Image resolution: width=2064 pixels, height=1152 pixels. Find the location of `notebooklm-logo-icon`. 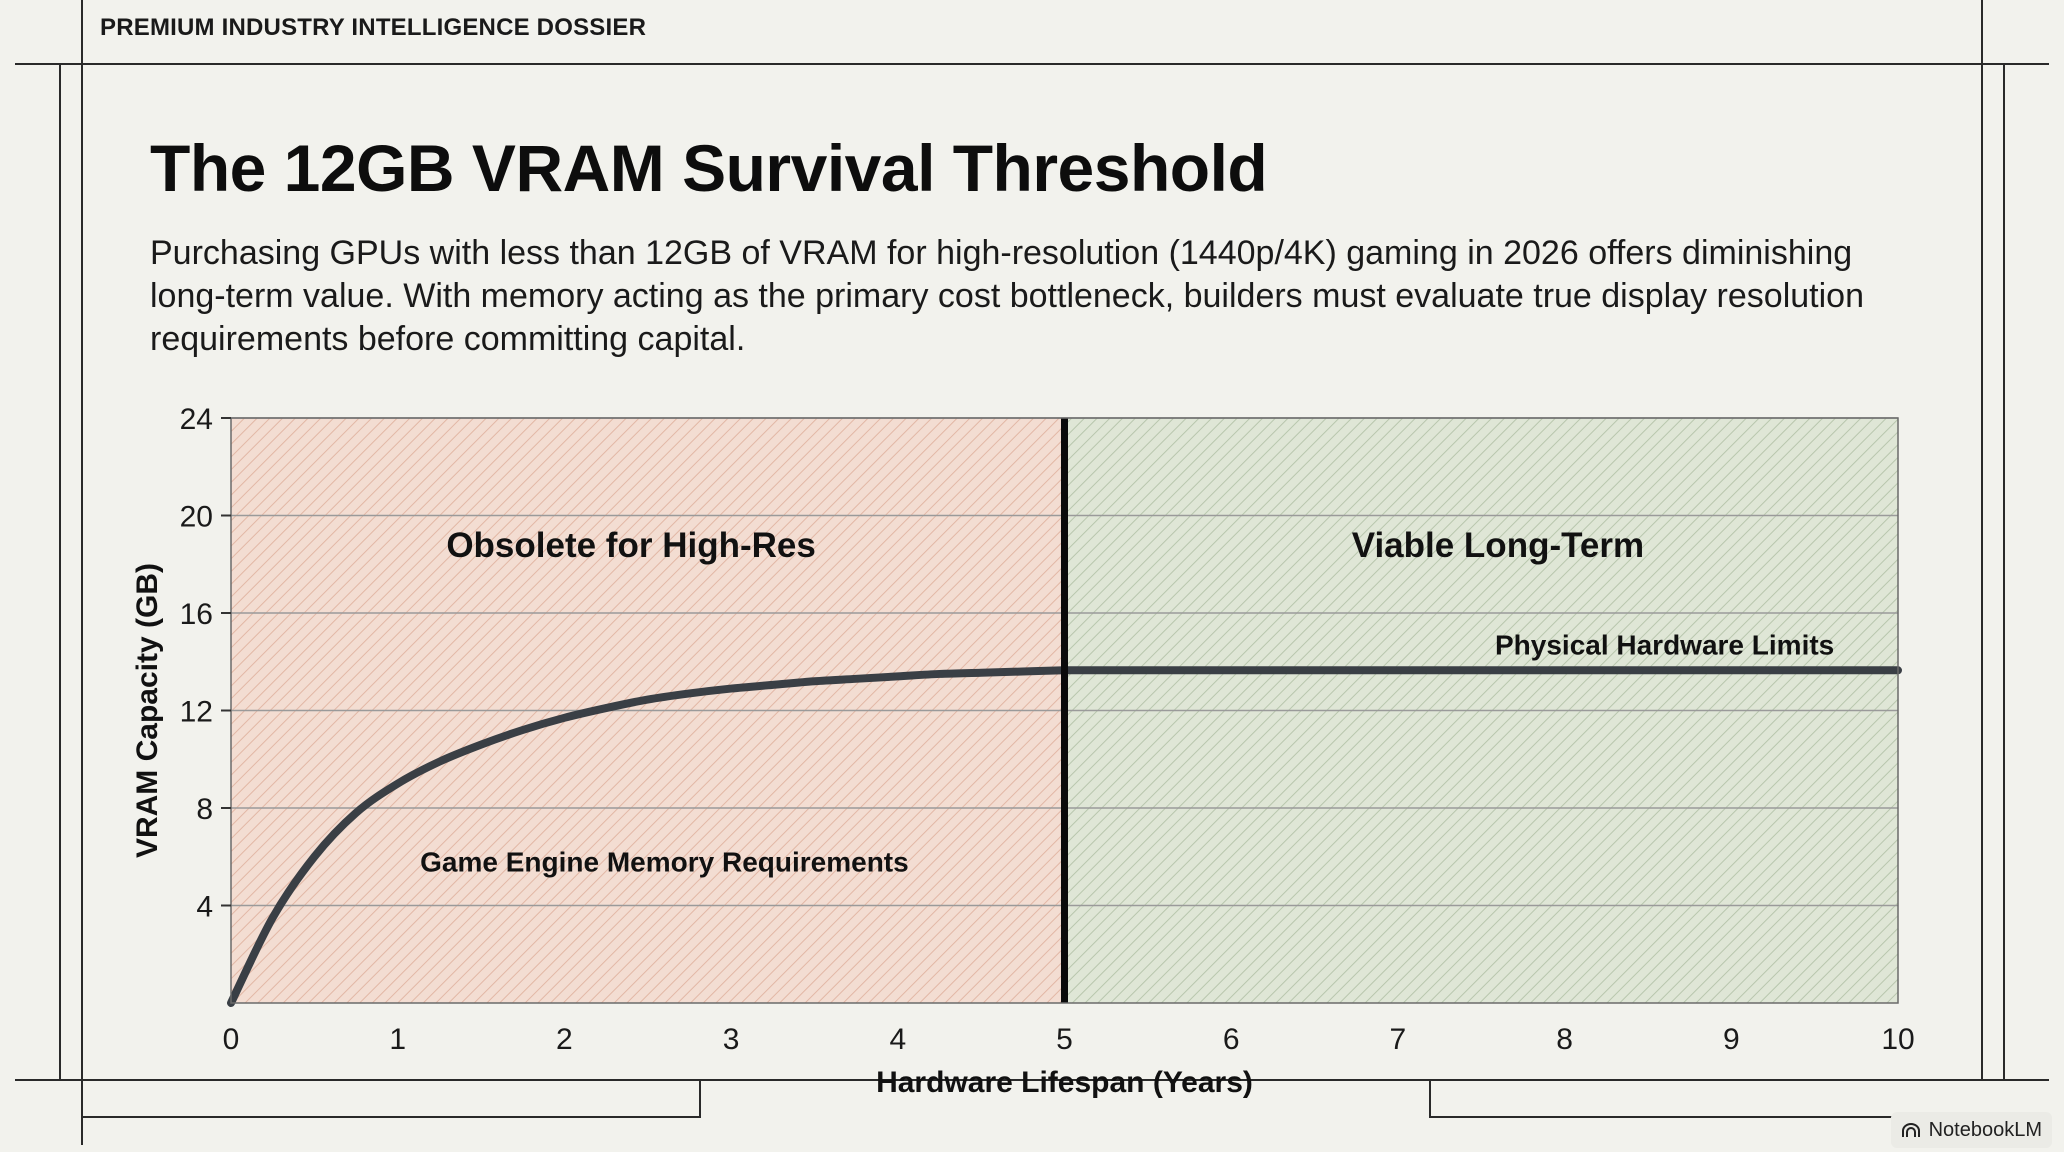

notebooklm-logo-icon is located at coordinates (1910, 1130).